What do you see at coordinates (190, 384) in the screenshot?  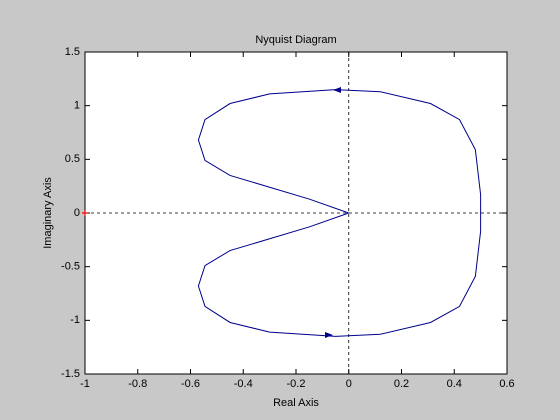 I see `x-tick-label: -0.6` at bounding box center [190, 384].